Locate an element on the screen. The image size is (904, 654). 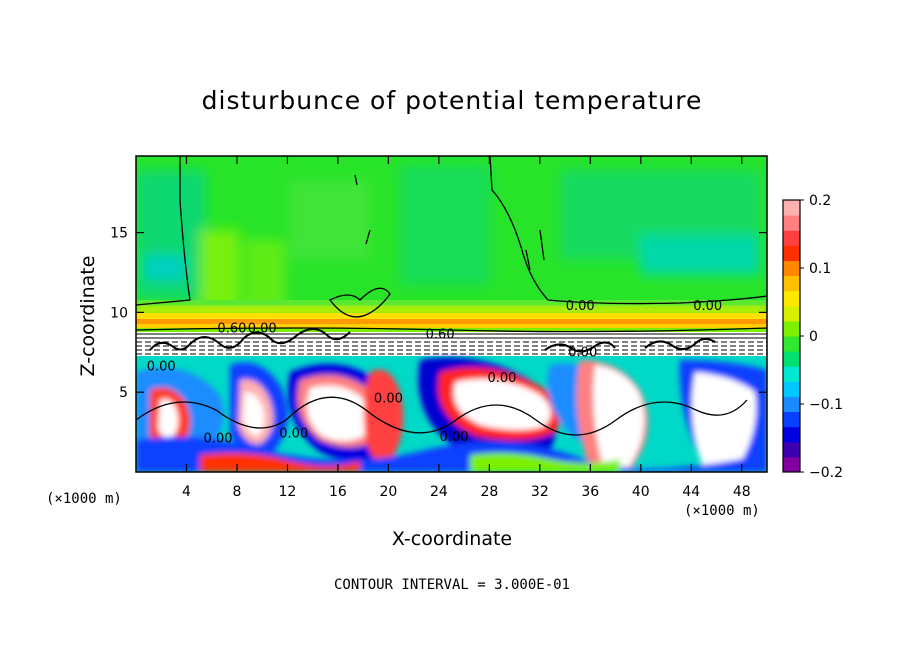
colorbar-tick-label: 0 is located at coordinates (813, 337).